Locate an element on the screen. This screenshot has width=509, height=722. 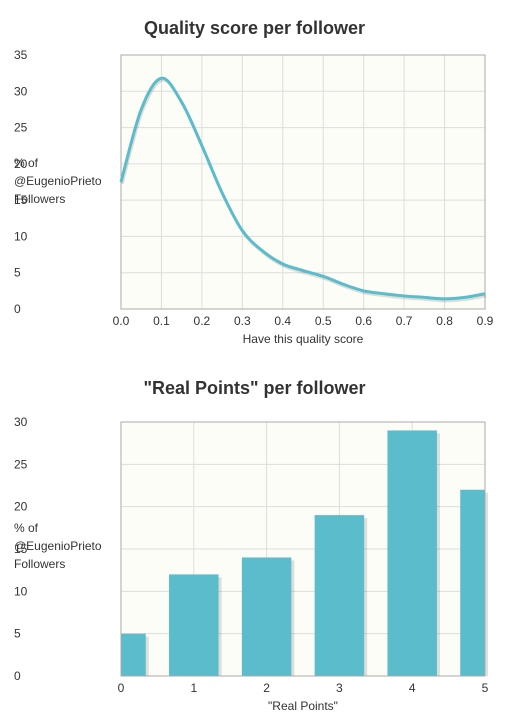
x-tick-label: 2 is located at coordinates (266, 688).